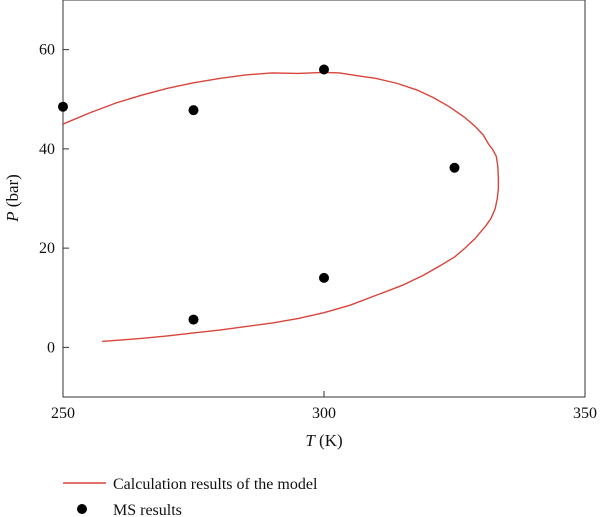 The height and width of the screenshot is (517, 600). What do you see at coordinates (585, 413) in the screenshot?
I see `x-tick-label: 350` at bounding box center [585, 413].